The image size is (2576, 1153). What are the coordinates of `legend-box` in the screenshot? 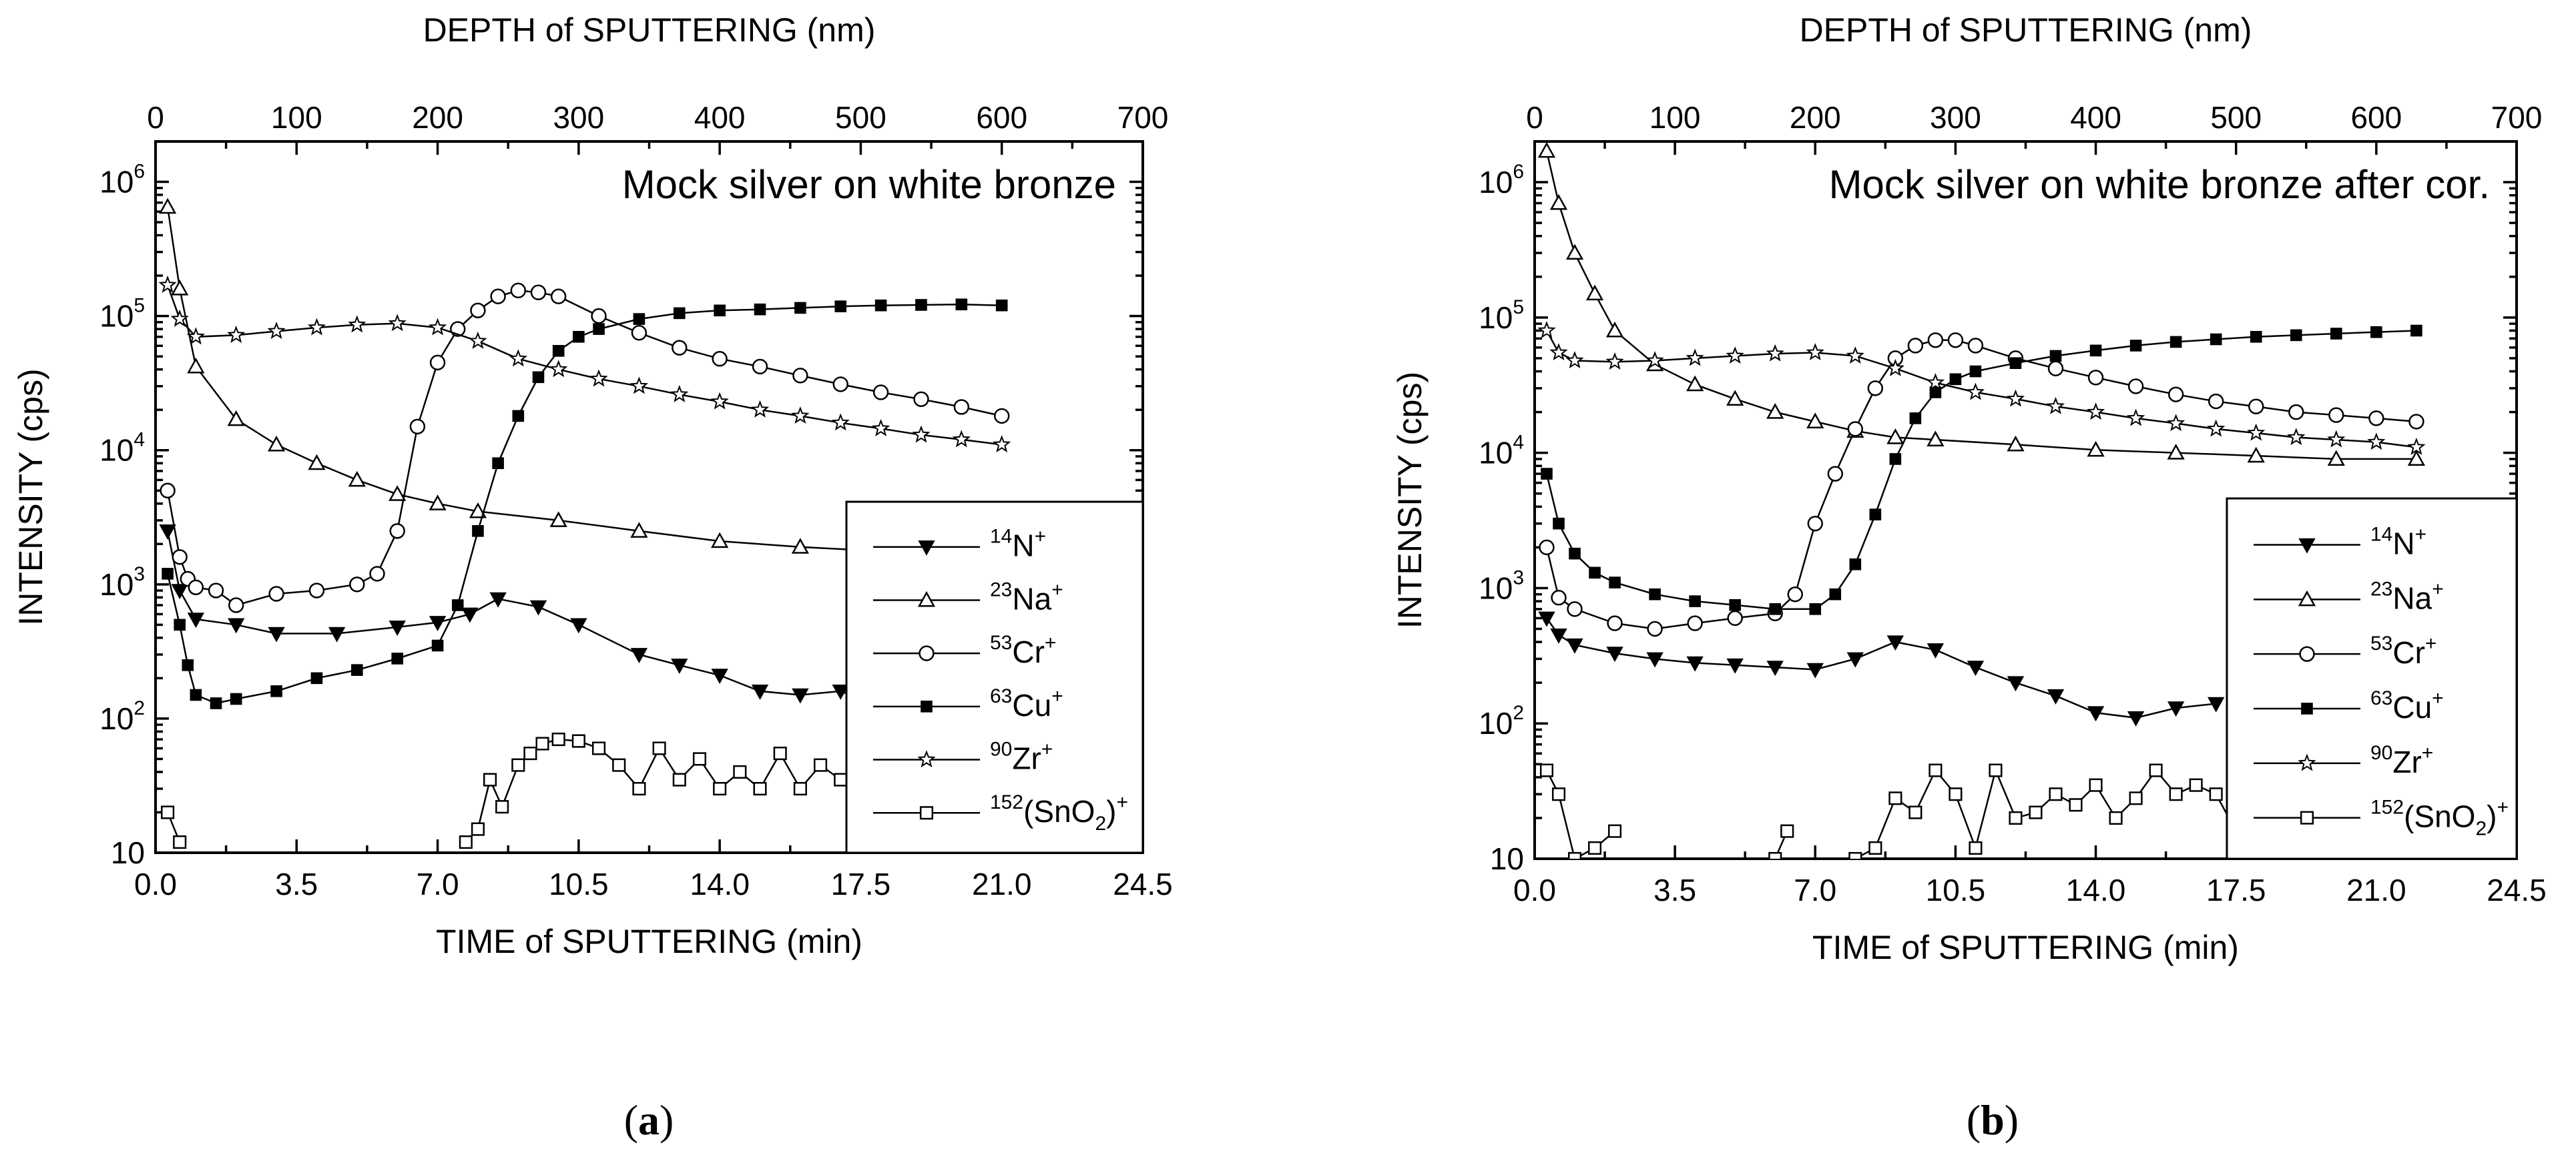 It's located at (994, 677).